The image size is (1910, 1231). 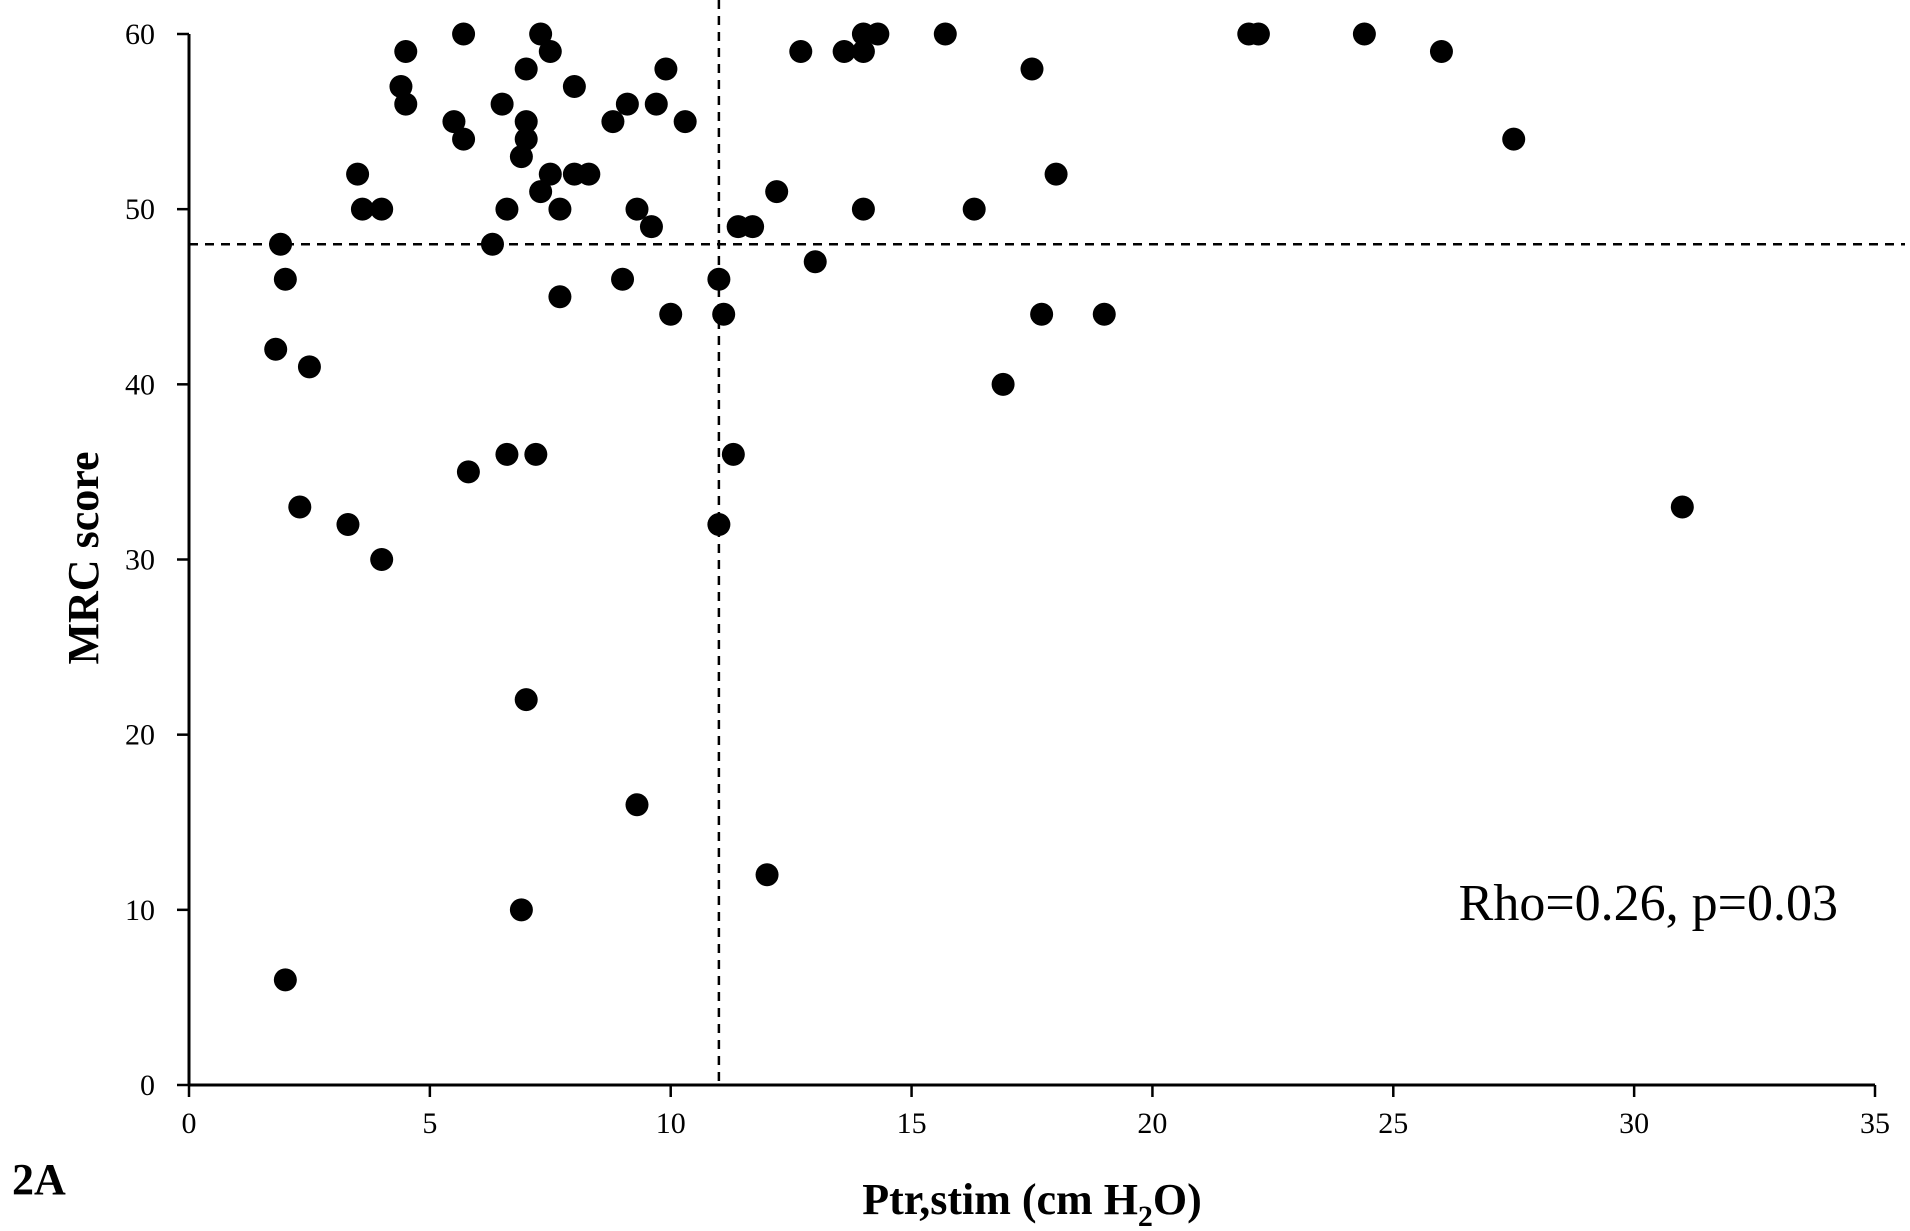 What do you see at coordinates (1634, 1123) in the screenshot?
I see `x-tick-label: 30` at bounding box center [1634, 1123].